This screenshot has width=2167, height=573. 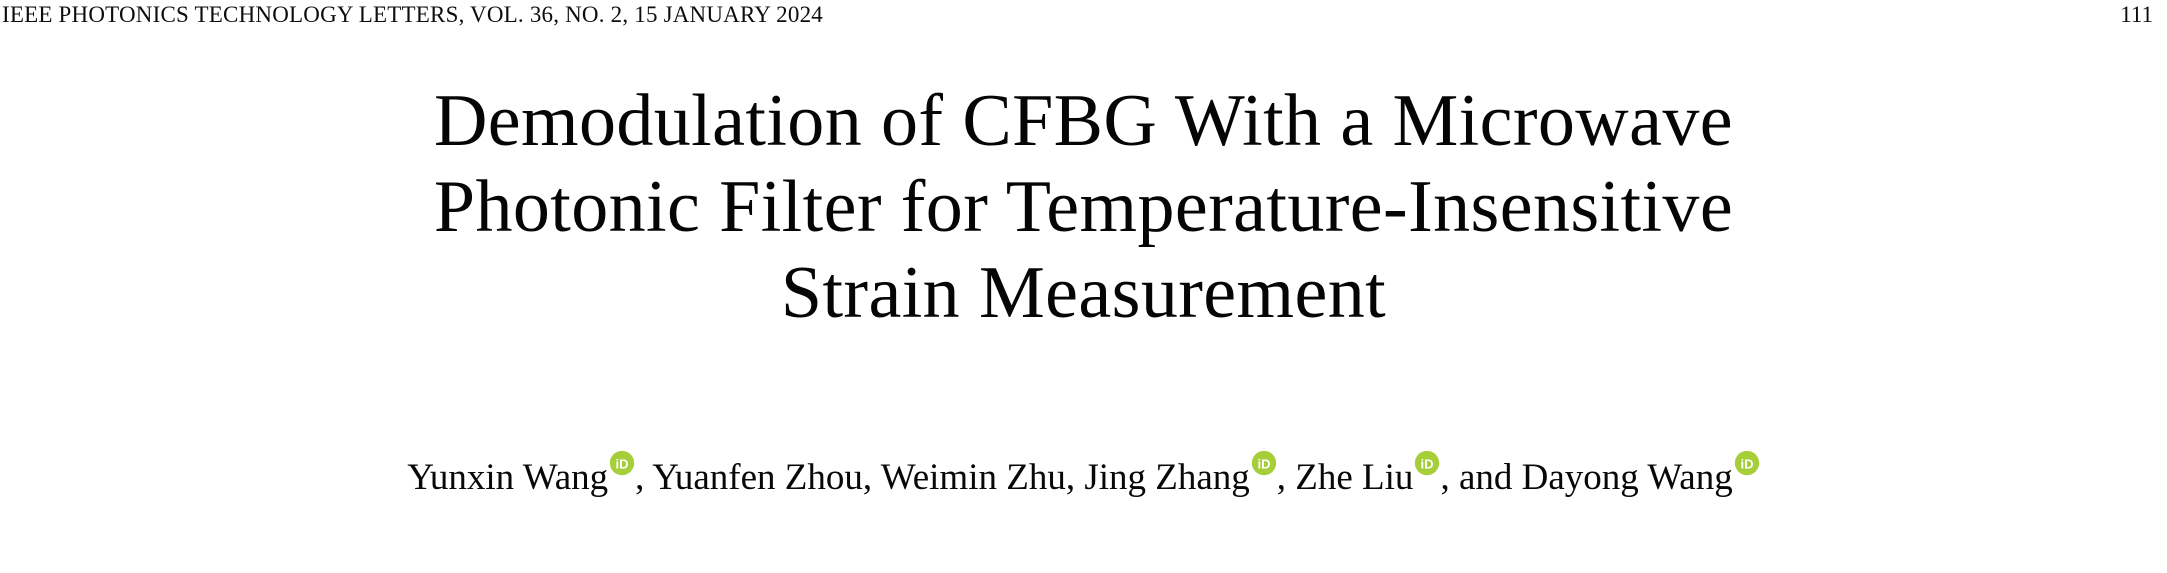 I want to click on author-yunxin-wang: Yunxin Wang iD,, so click(x=530, y=474).